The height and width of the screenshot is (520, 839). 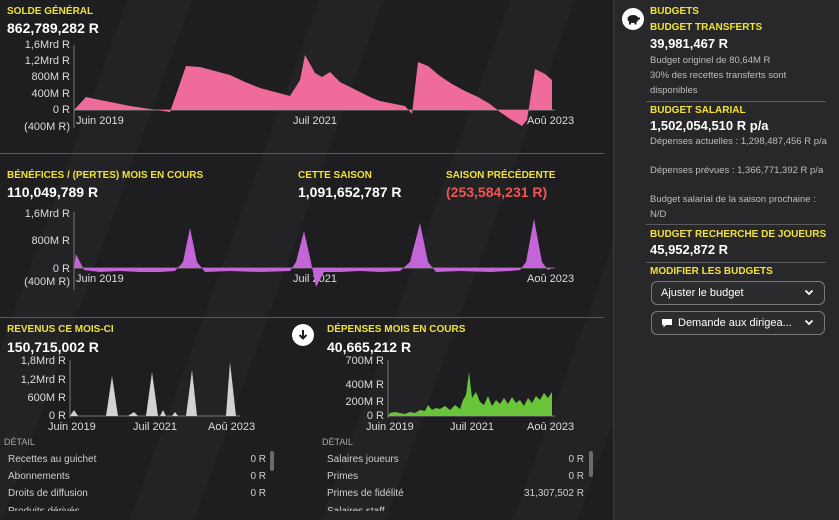 I want to click on adjust-budget-dropdown: Ajuster le budget, so click(x=738, y=293).